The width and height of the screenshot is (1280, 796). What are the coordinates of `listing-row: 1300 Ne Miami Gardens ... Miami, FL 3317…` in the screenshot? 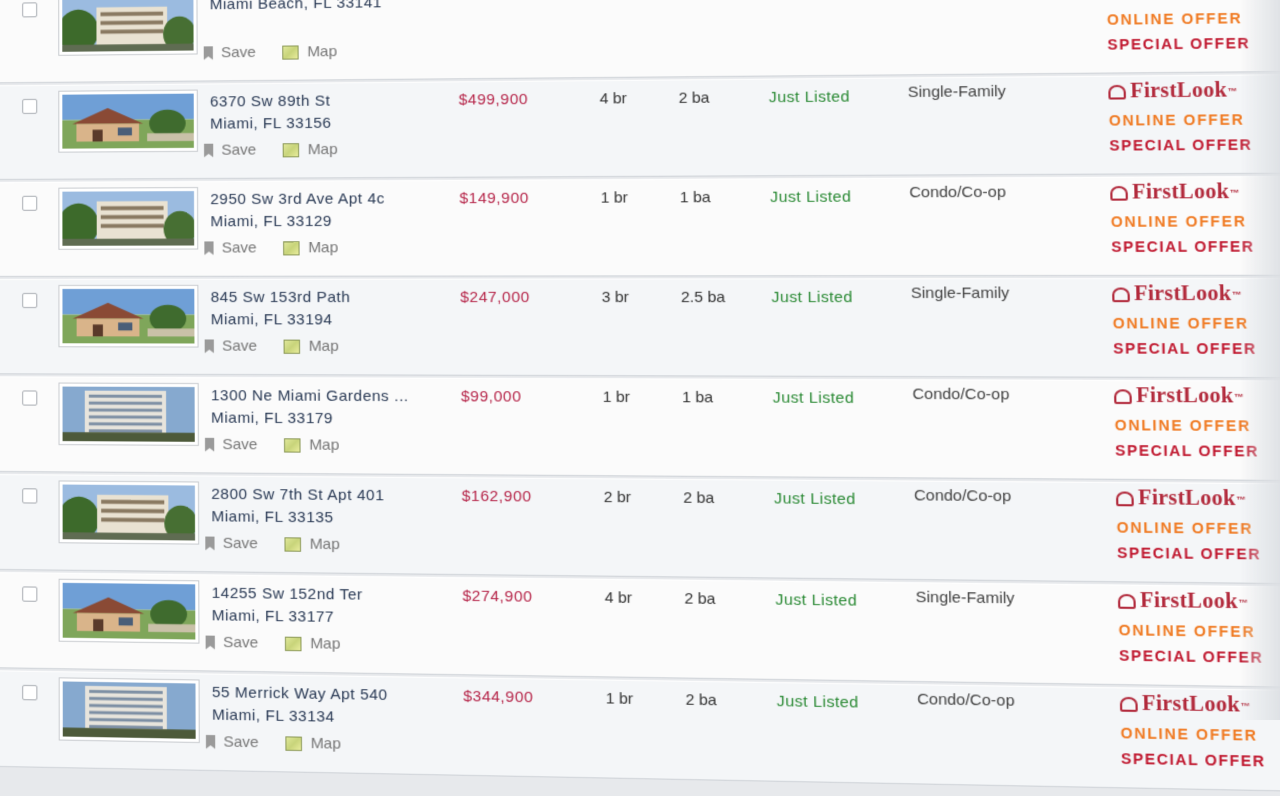 It's located at (640, 429).